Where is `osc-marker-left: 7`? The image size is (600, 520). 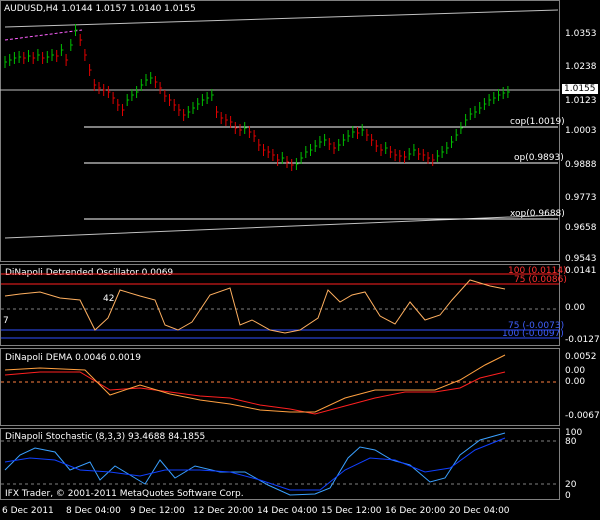 osc-marker-left: 7 is located at coordinates (6, 321).